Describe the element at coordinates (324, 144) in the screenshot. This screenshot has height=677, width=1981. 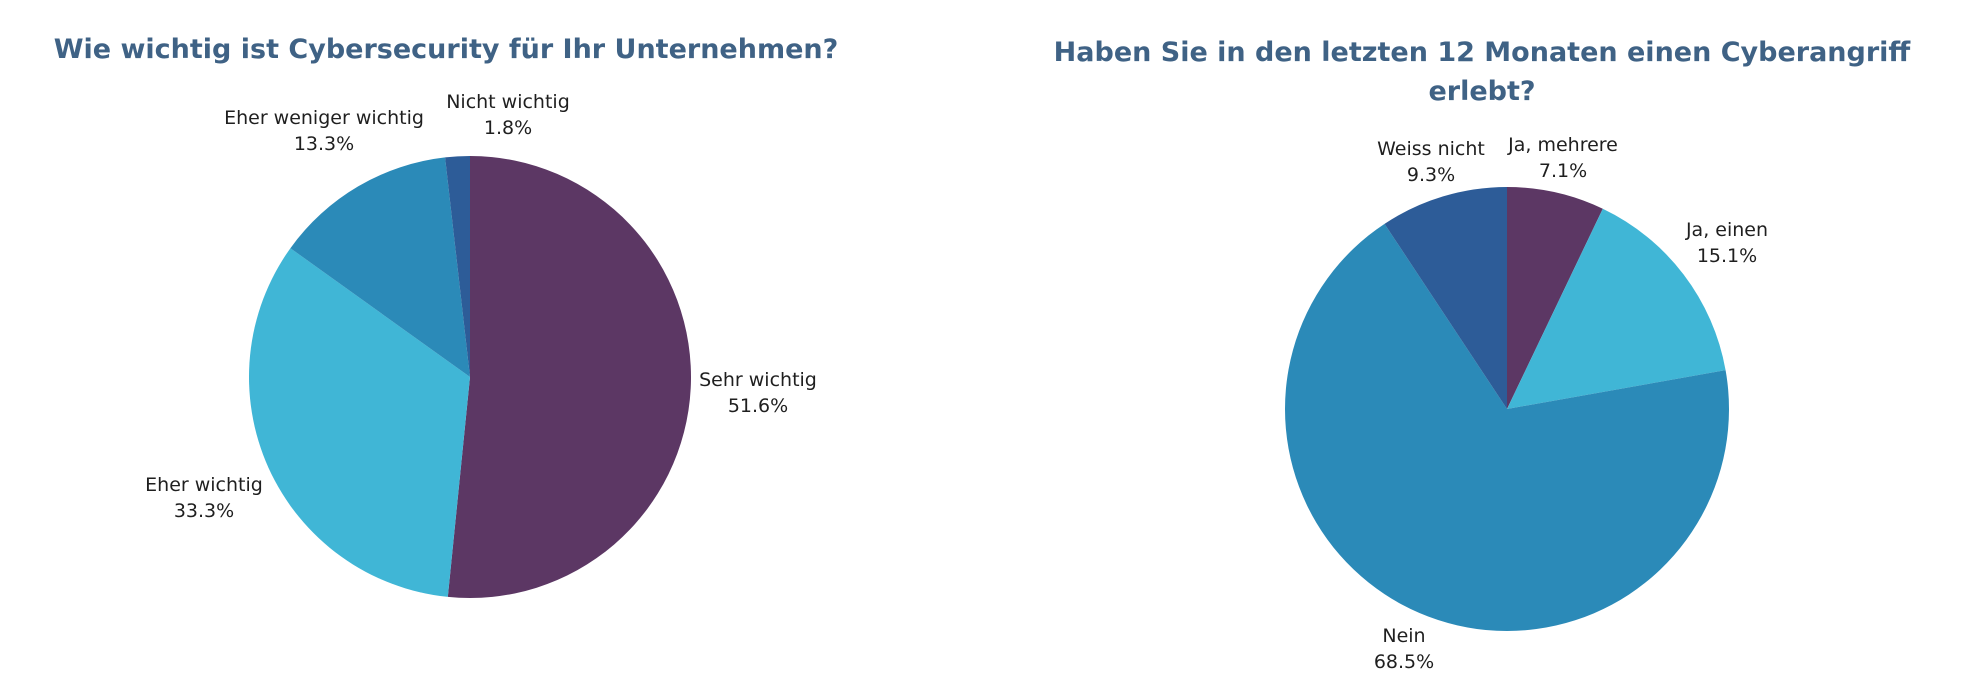
I see `slice-value-importance-eher-weniger-wichtig: 13.3%` at that location.